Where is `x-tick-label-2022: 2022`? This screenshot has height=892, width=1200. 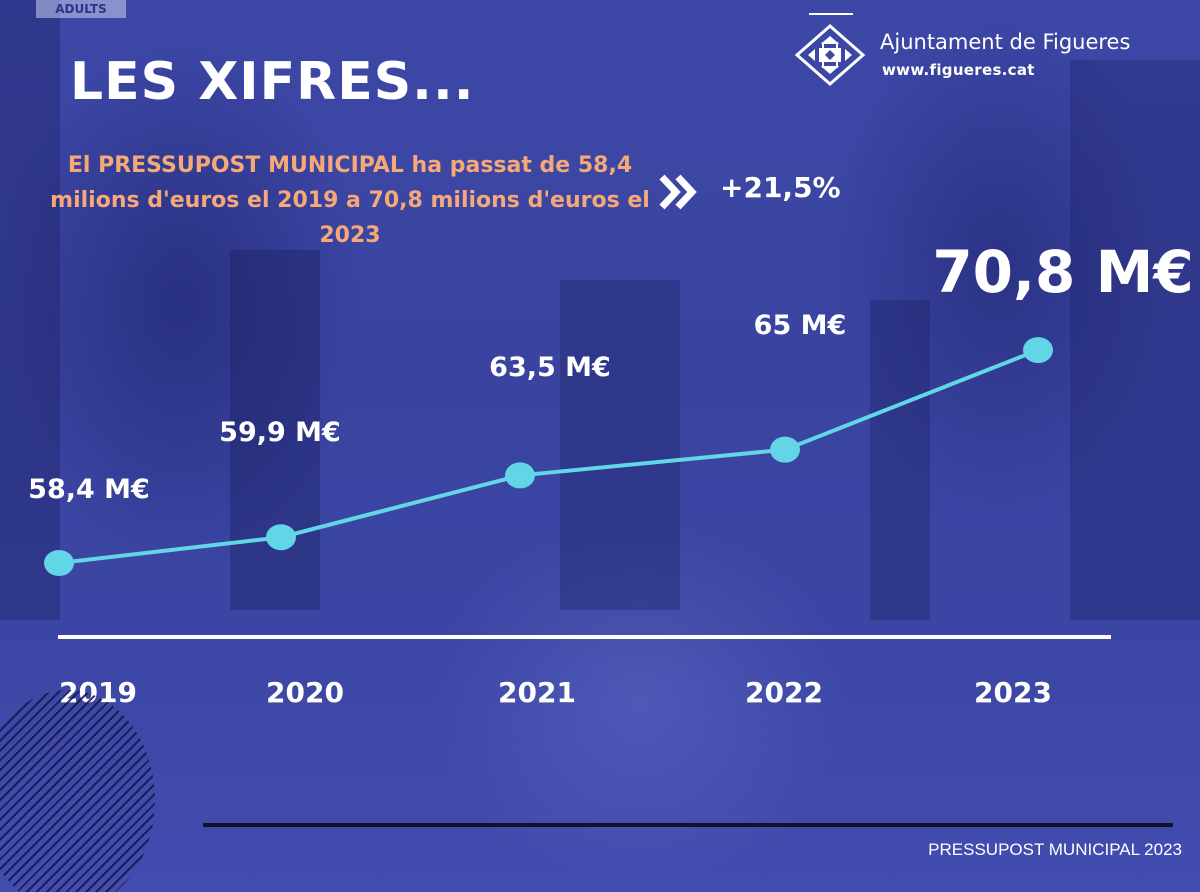
x-tick-label-2022: 2022 is located at coordinates (784, 692).